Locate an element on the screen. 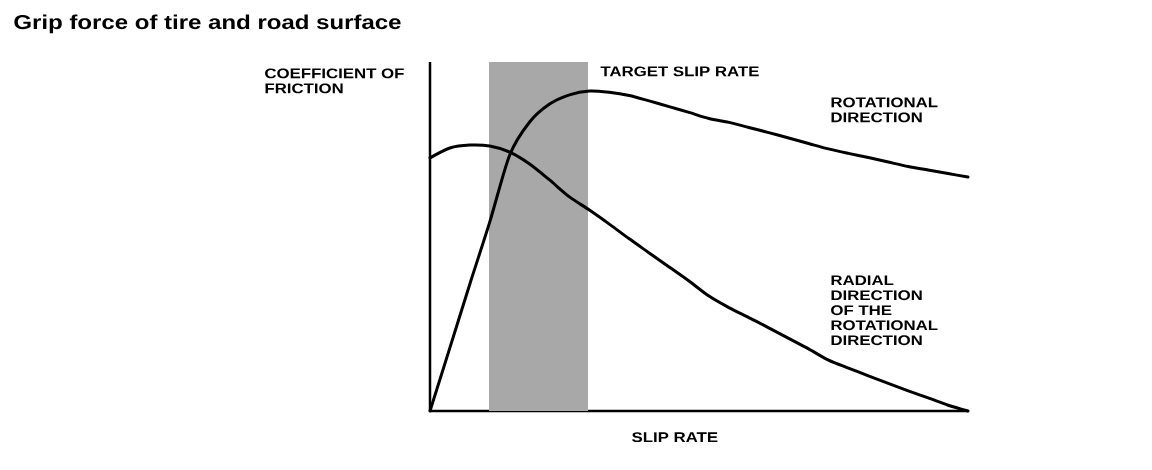 Image resolution: width=1152 pixels, height=470 pixels. series-label: RADIAL DIRECTION OF THE ROTATIONAL DIRECTION is located at coordinates (884, 310).